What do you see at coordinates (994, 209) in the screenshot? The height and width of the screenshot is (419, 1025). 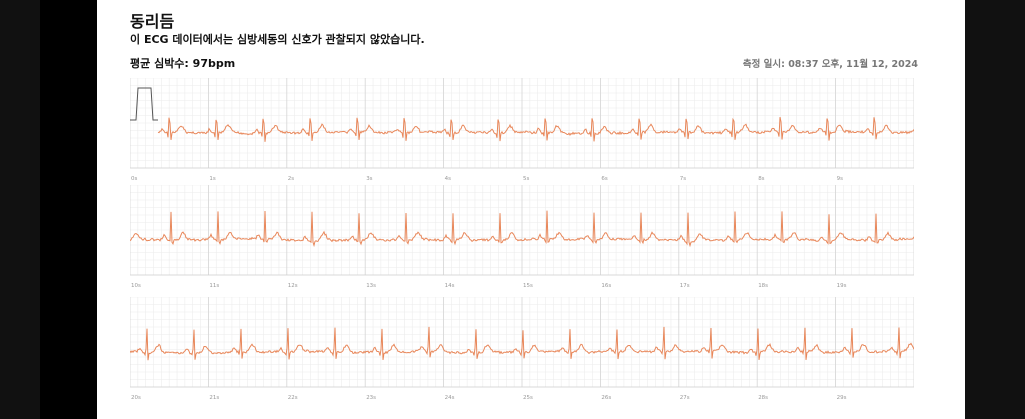 I see `right-bezel` at bounding box center [994, 209].